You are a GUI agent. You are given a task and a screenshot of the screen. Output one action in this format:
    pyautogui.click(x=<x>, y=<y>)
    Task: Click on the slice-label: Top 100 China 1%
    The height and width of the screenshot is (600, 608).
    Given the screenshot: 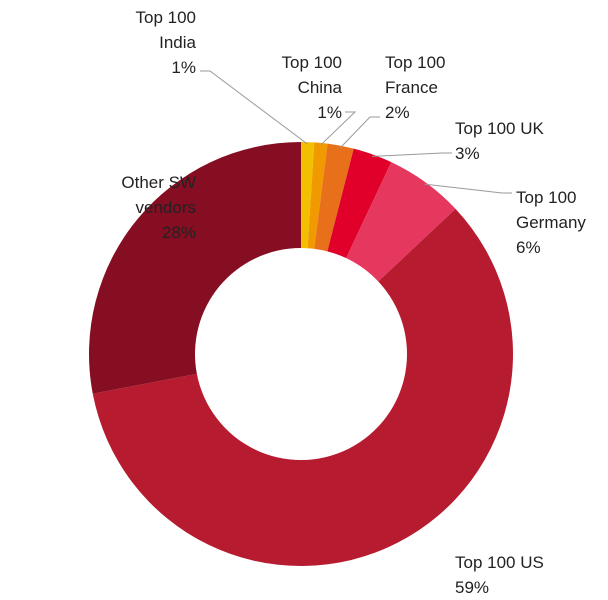 What is the action you would take?
    pyautogui.click(x=312, y=87)
    